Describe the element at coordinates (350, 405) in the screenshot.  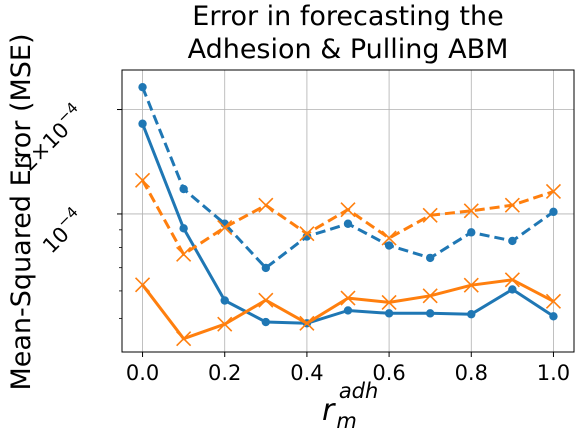
I see `x-axis-label: rm adh` at that location.